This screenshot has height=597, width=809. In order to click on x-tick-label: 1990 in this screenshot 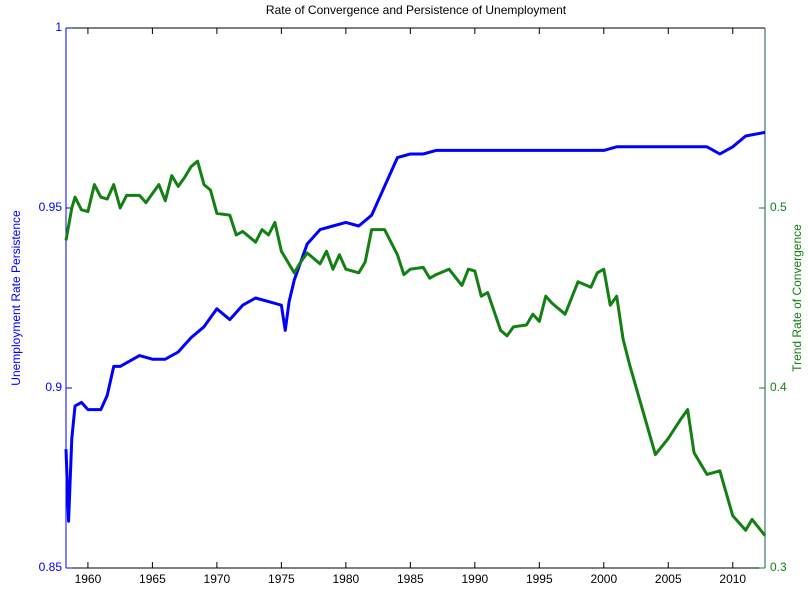, I will do `click(474, 579)`.